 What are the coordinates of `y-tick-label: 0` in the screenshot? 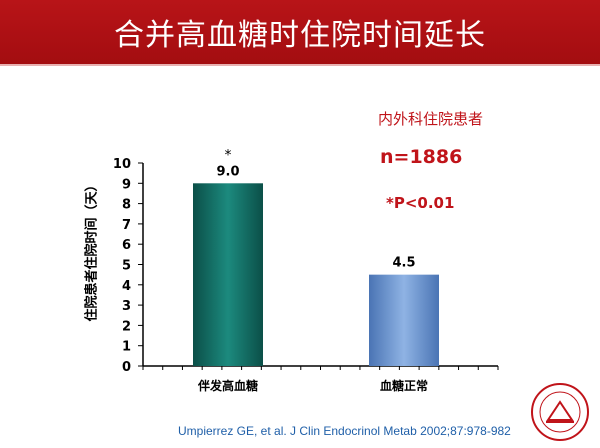 It's located at (126, 367).